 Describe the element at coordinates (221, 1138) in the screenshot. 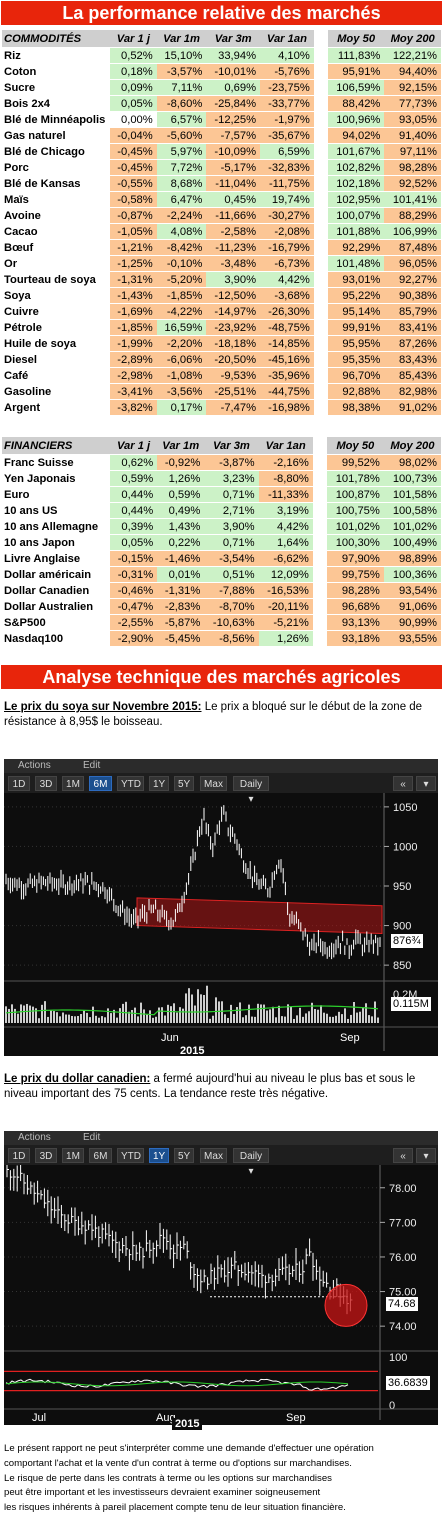

I see `chart-menu: Actions Edit` at that location.